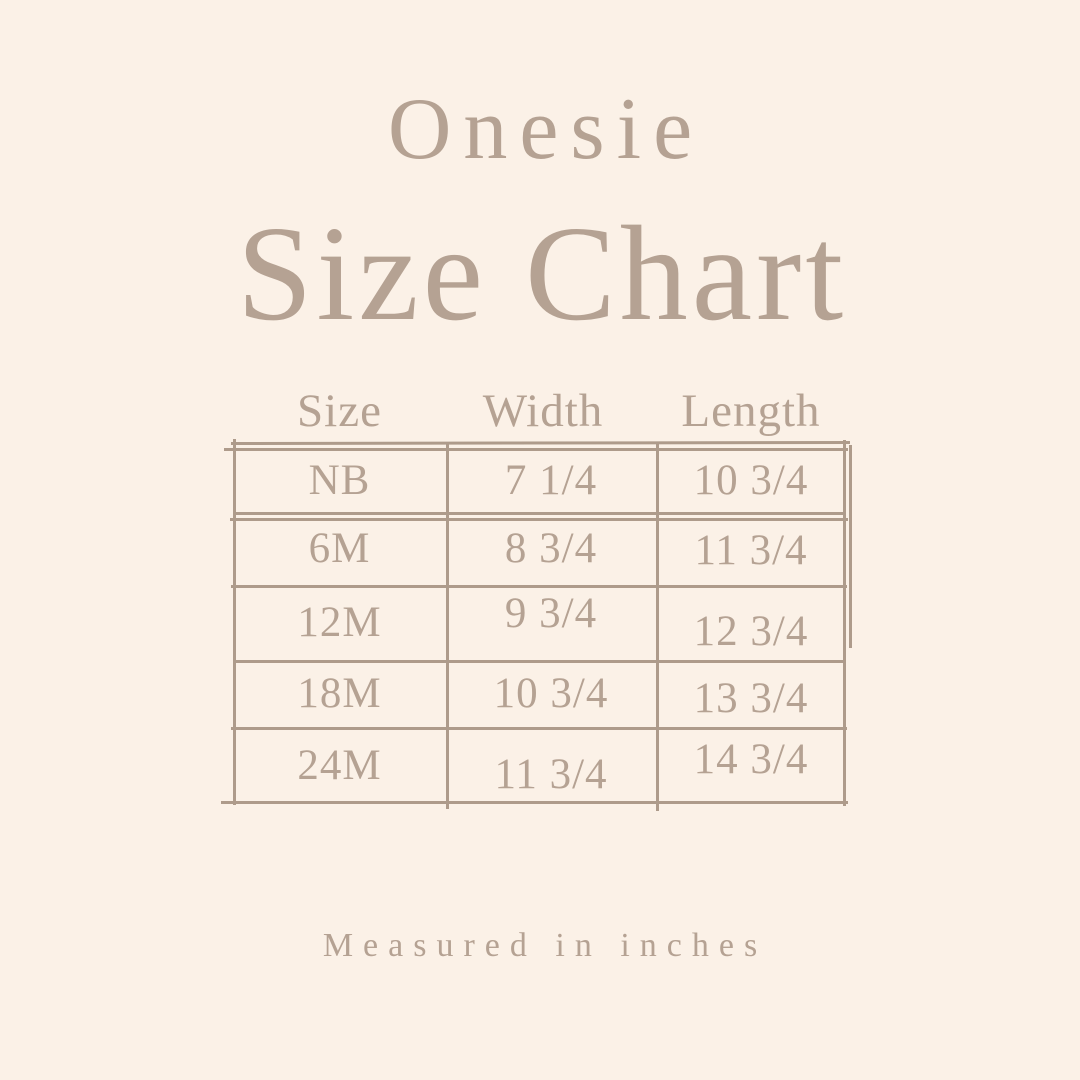  What do you see at coordinates (751, 631) in the screenshot?
I see `table-cell-length: 12 3/4` at bounding box center [751, 631].